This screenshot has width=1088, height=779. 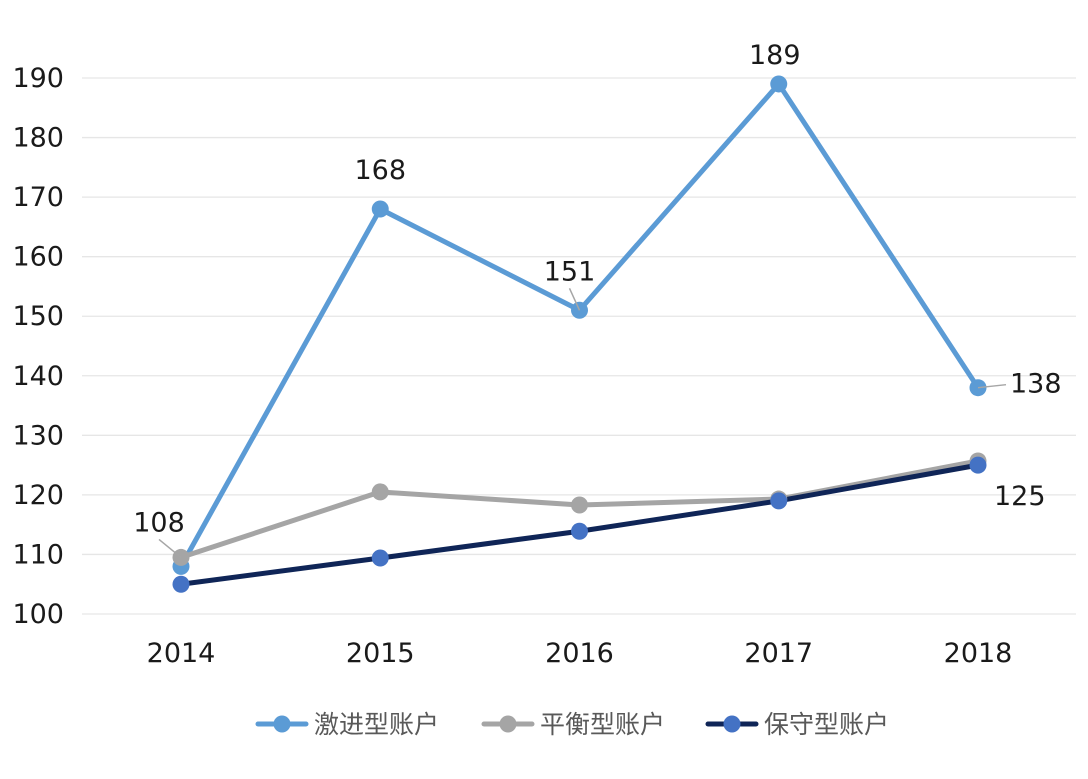 What do you see at coordinates (181, 653) in the screenshot?
I see `x-tick-label: 2014` at bounding box center [181, 653].